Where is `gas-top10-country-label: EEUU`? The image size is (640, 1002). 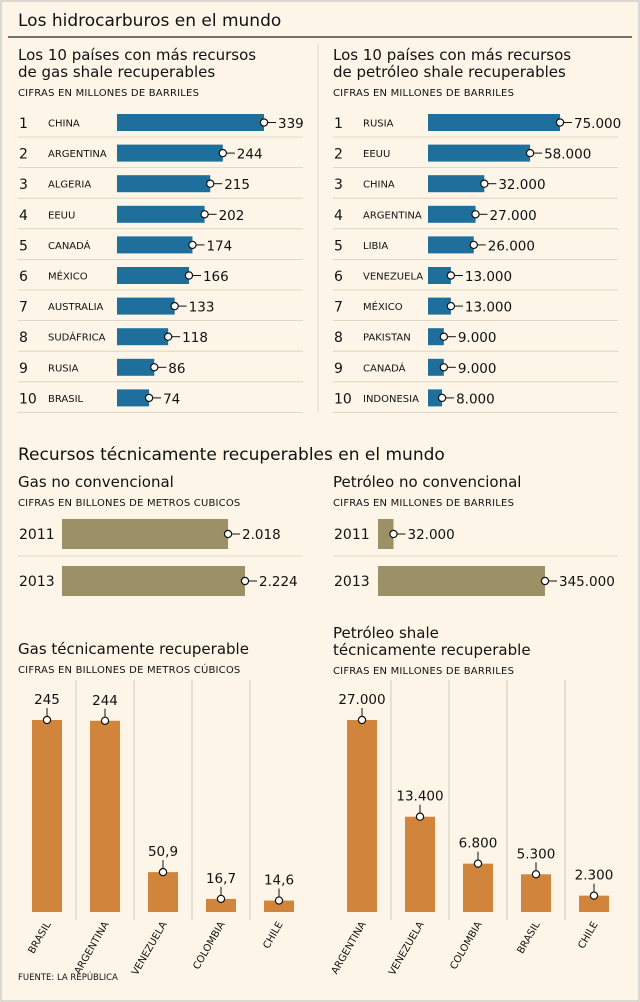 gas-top10-country-label: EEUU is located at coordinates (61, 215).